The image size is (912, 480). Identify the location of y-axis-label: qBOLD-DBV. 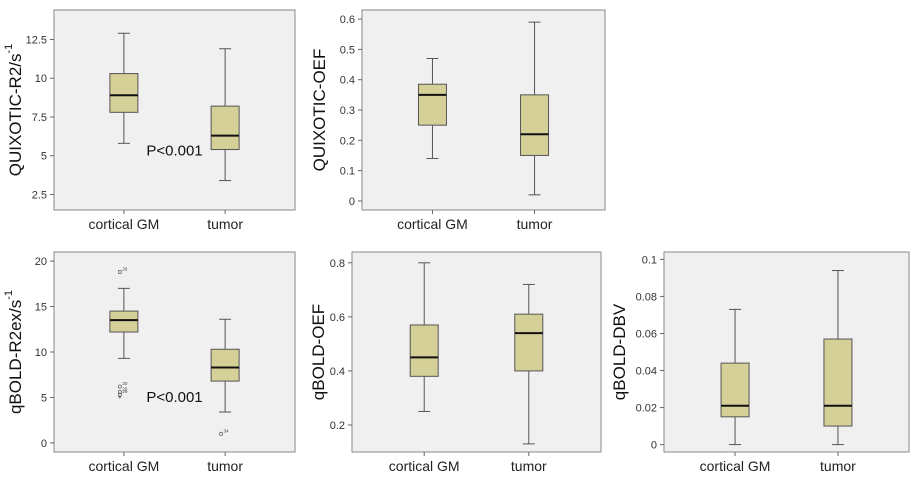
(619, 351).